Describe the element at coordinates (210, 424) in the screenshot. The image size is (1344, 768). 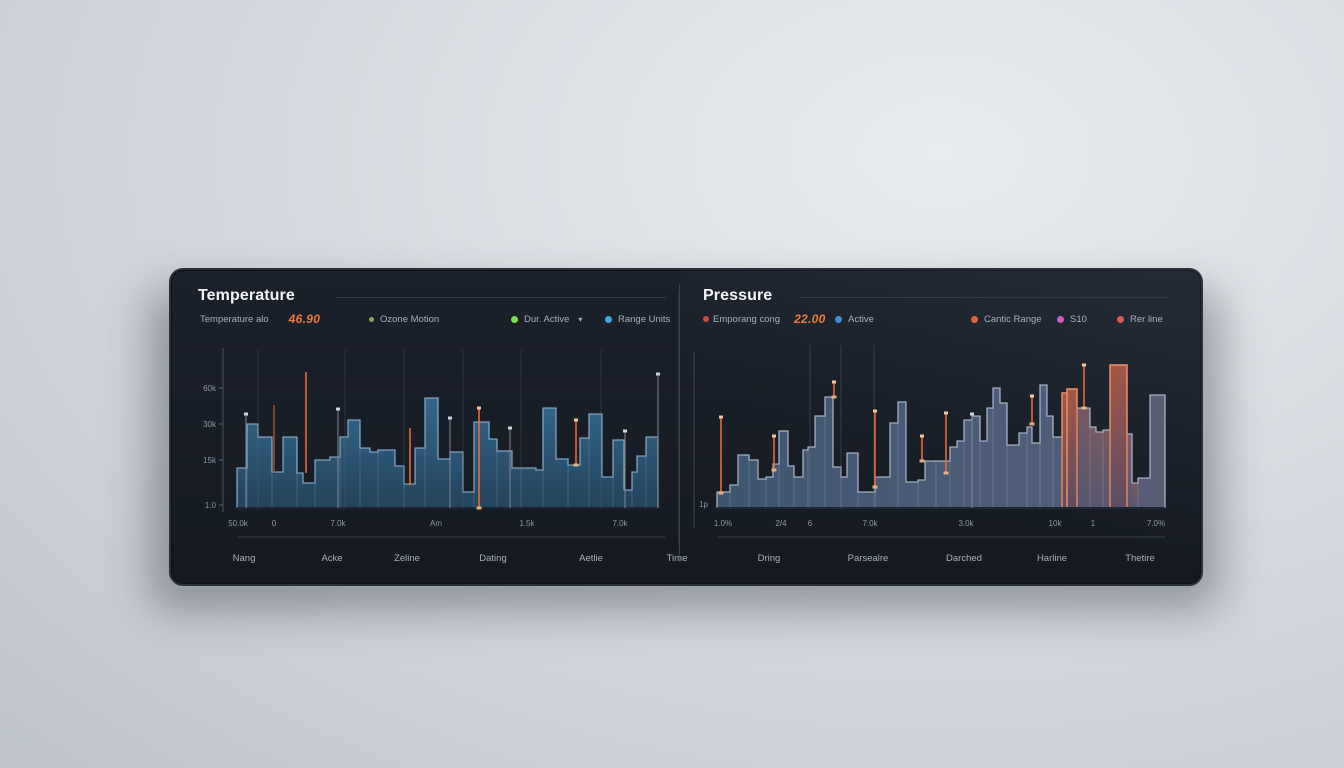
I see `y-tick-label: 30k` at that location.